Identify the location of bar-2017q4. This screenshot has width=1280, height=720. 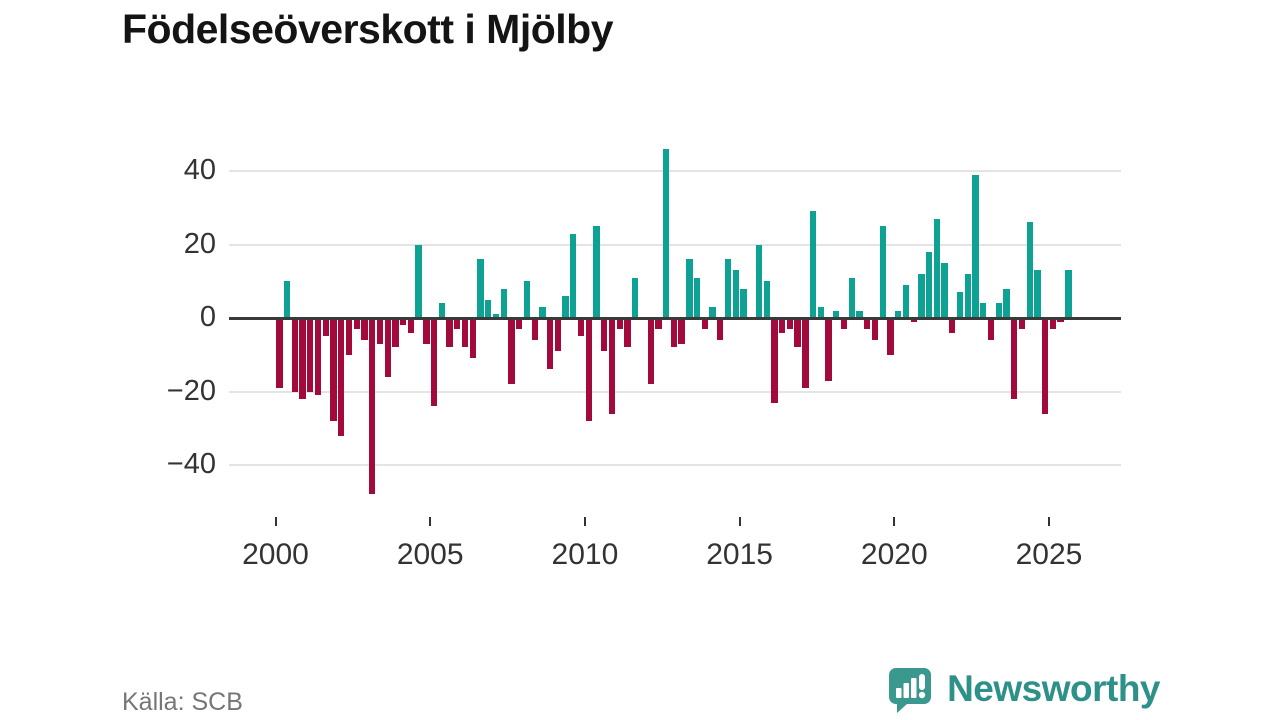
(828, 349).